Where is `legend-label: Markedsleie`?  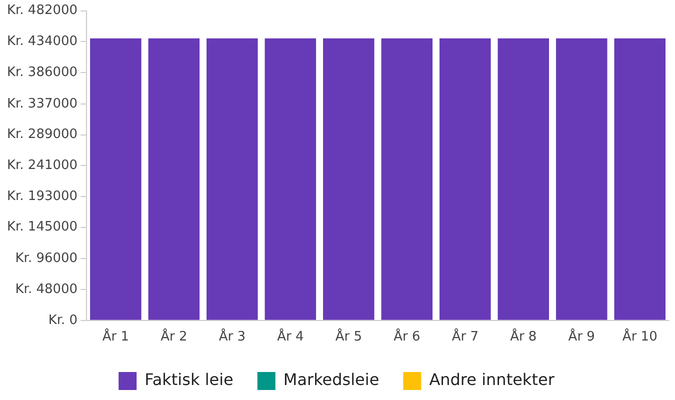 legend-label: Markedsleie is located at coordinates (331, 380).